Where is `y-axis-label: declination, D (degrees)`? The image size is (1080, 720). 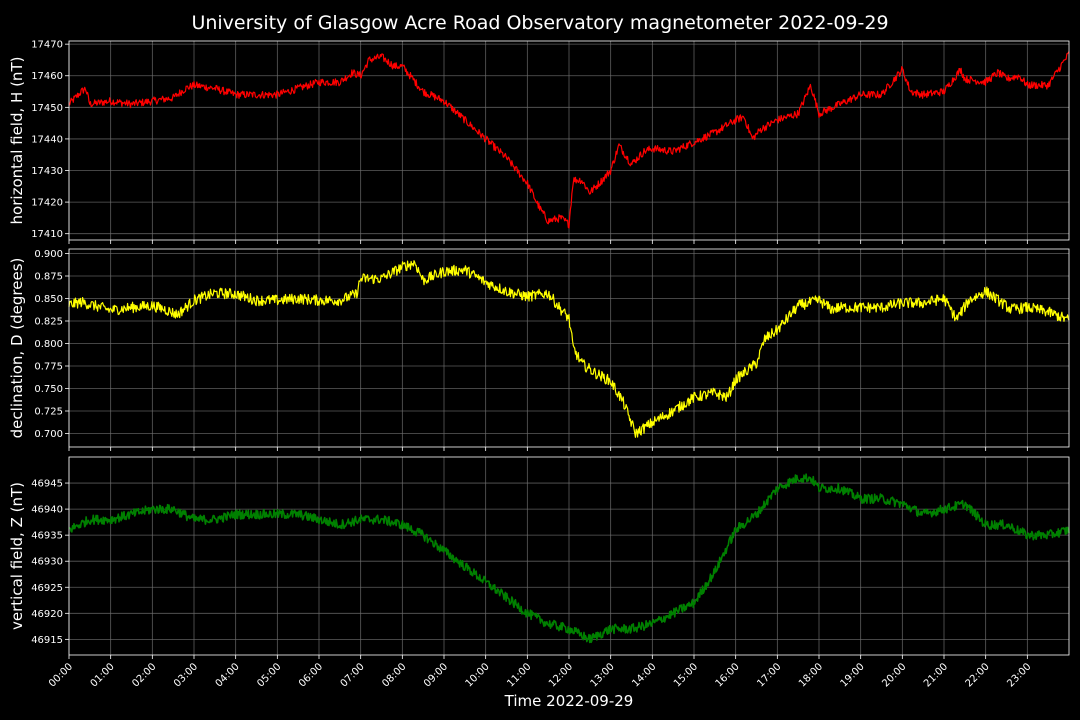 y-axis-label: declination, D (degrees) is located at coordinates (17, 348).